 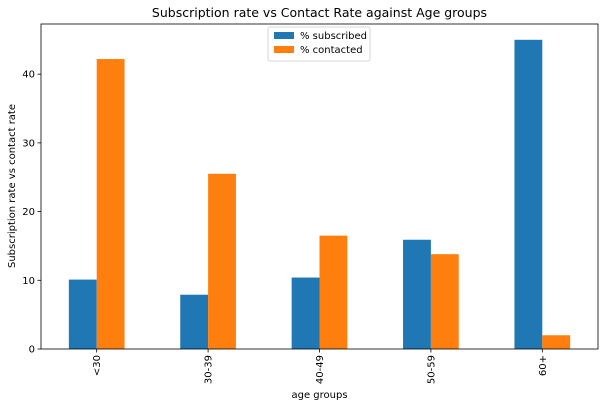 What do you see at coordinates (431, 369) in the screenshot?
I see `x-tick-label-3: 50-59` at bounding box center [431, 369].